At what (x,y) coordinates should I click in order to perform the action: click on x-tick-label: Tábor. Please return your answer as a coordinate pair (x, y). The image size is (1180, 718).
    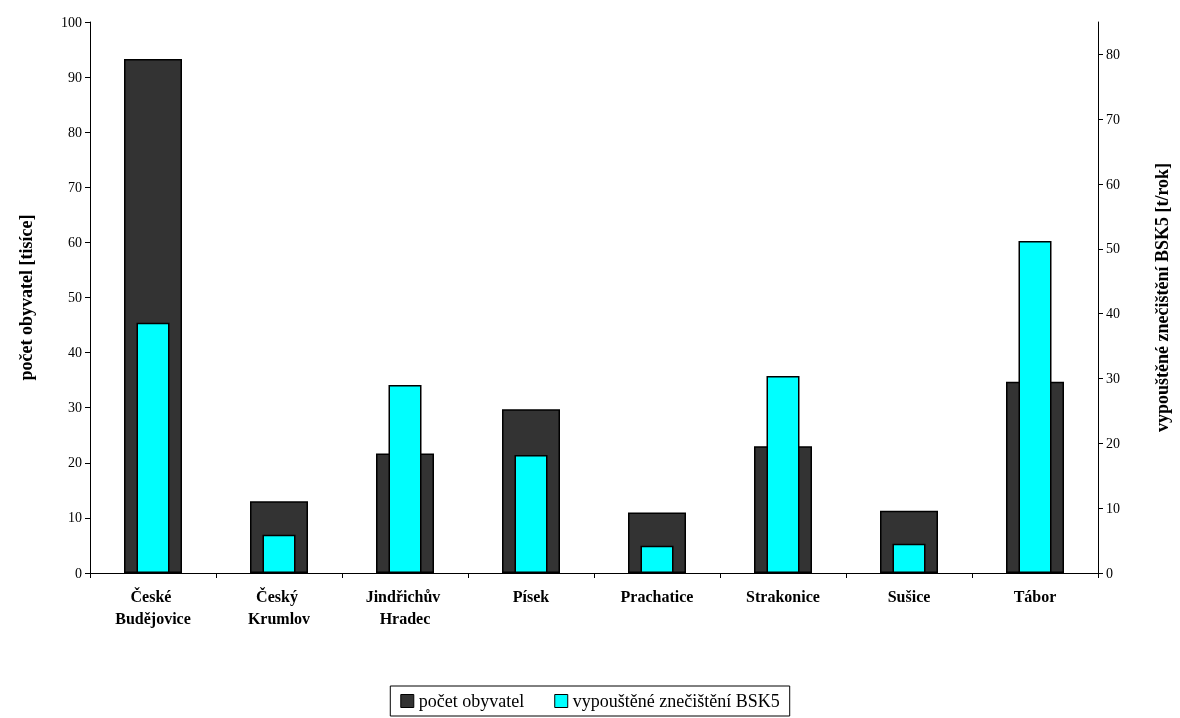
    Looking at the image, I should click on (1035, 596).